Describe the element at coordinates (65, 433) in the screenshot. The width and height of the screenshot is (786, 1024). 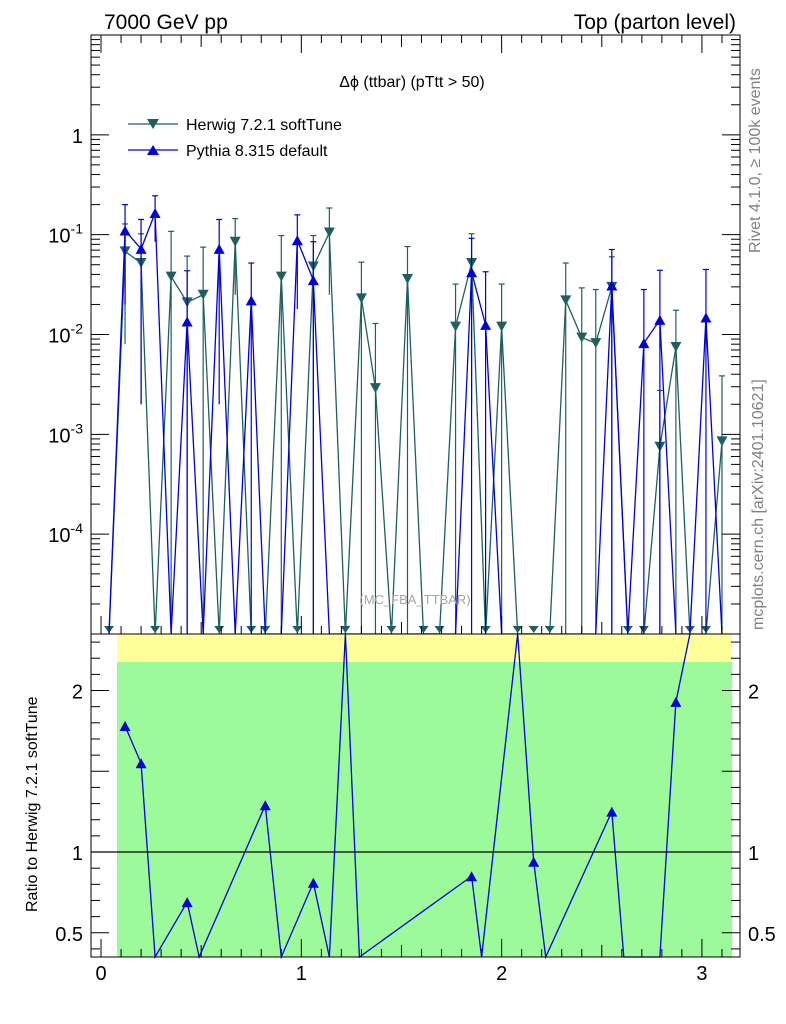
I see `main-ytick-label: 10⁻³` at that location.